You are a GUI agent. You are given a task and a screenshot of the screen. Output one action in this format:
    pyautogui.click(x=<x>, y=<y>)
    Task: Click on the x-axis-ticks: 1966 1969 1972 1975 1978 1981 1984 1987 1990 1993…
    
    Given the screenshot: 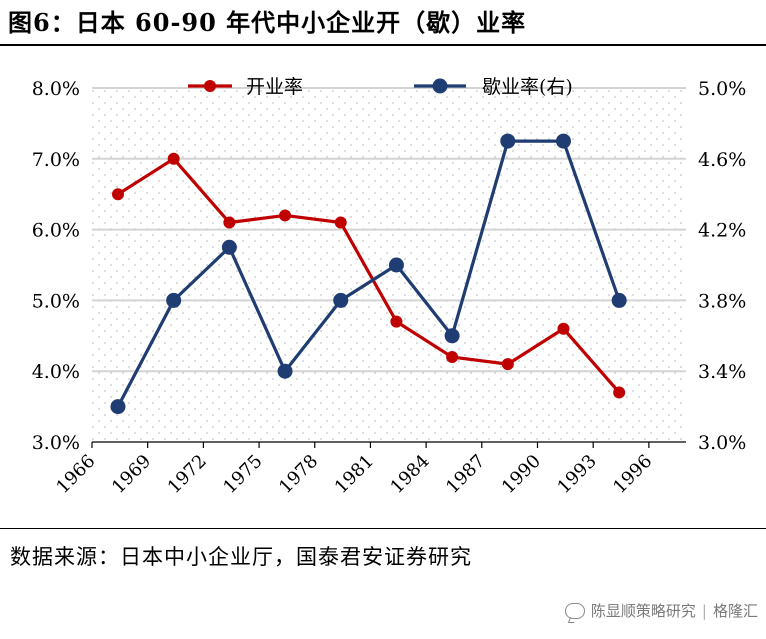 What is the action you would take?
    pyautogui.click(x=354, y=470)
    